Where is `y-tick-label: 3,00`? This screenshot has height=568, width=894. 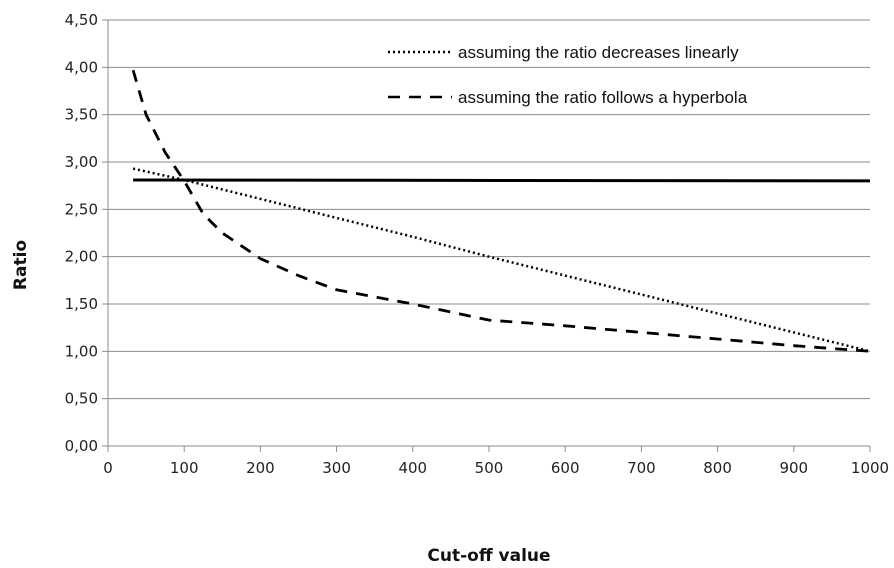
y-tick-label: 3,00 is located at coordinates (81, 162).